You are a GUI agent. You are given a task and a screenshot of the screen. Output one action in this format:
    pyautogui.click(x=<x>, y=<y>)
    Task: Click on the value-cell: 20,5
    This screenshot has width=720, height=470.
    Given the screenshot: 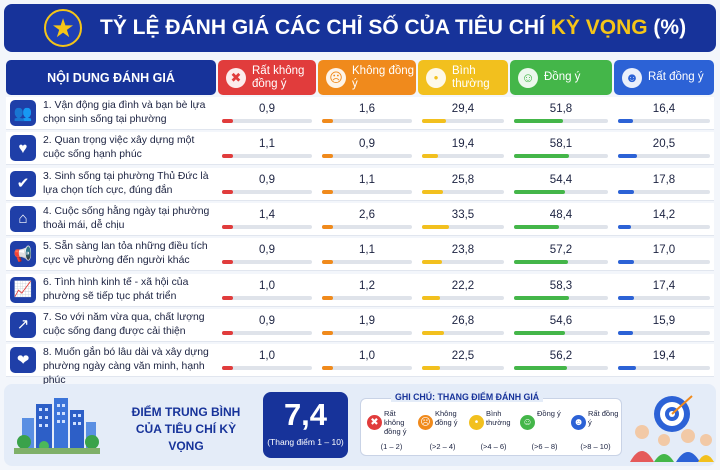 What is the action you would take?
    pyautogui.click(x=664, y=148)
    